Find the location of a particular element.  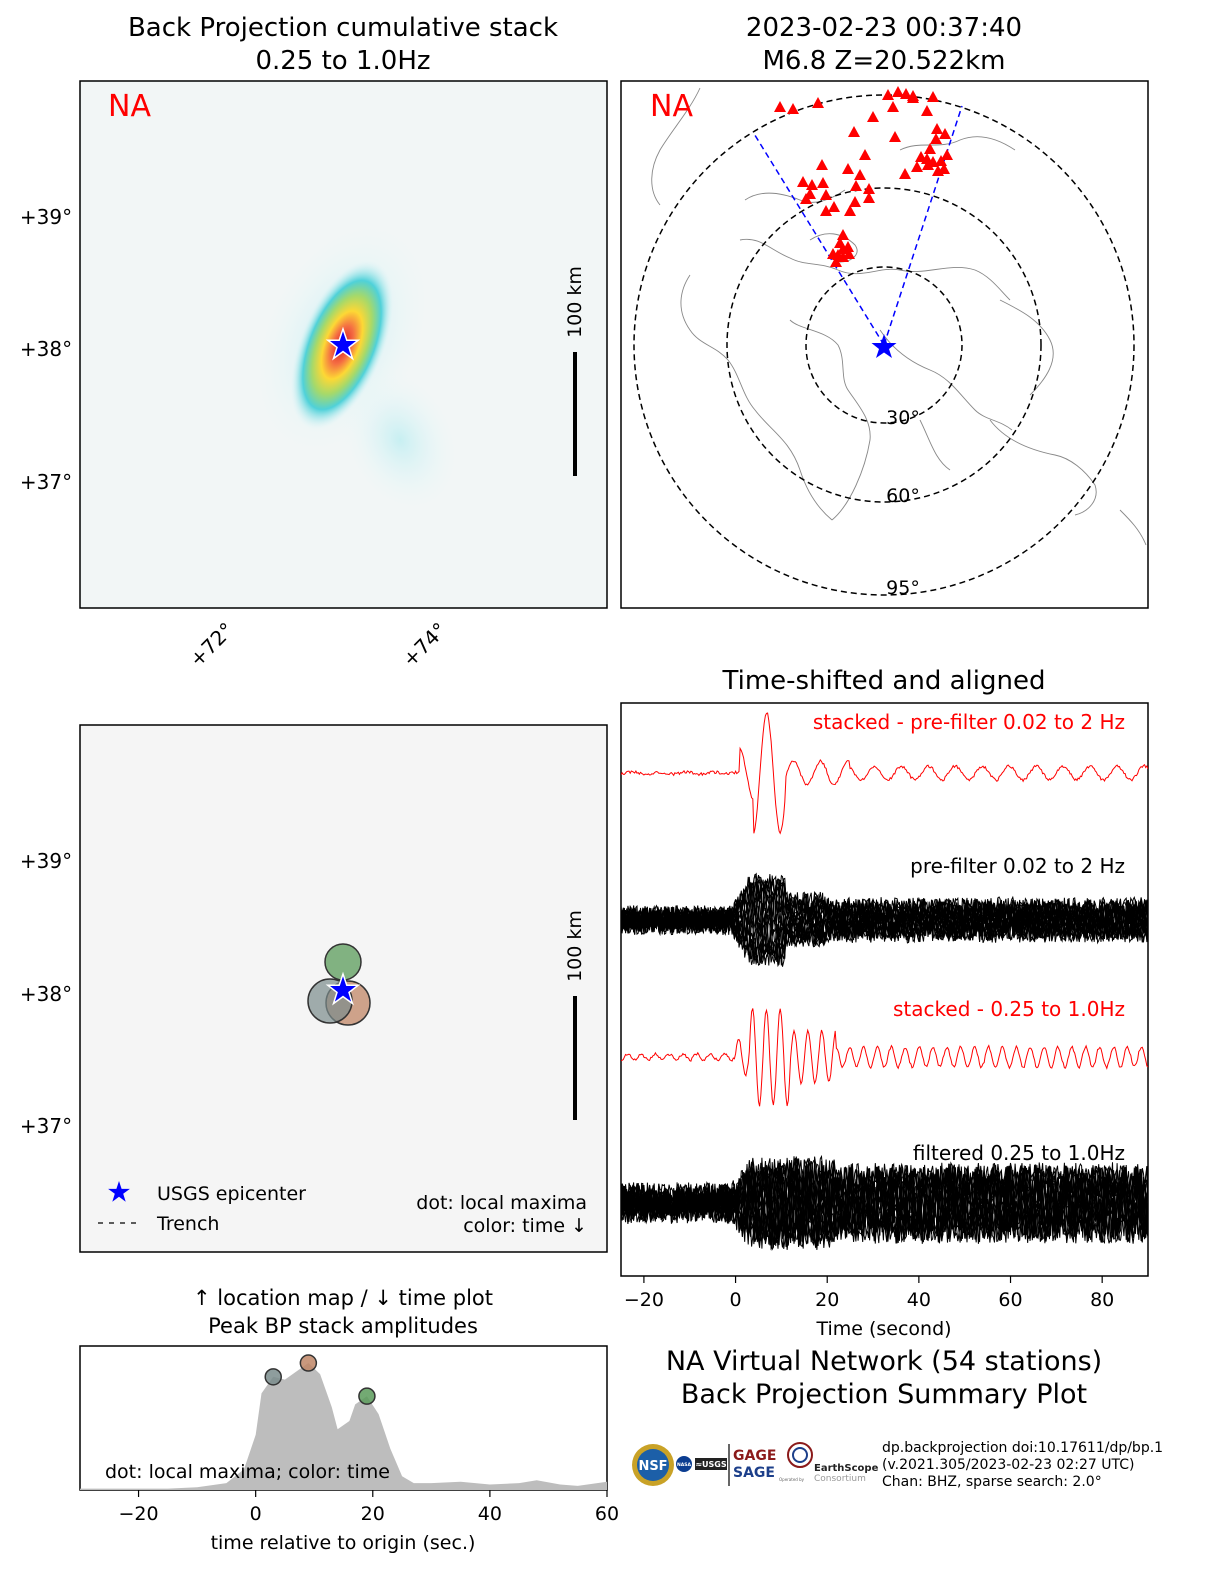

svg-text: NASA is located at coordinates (684, 1465).